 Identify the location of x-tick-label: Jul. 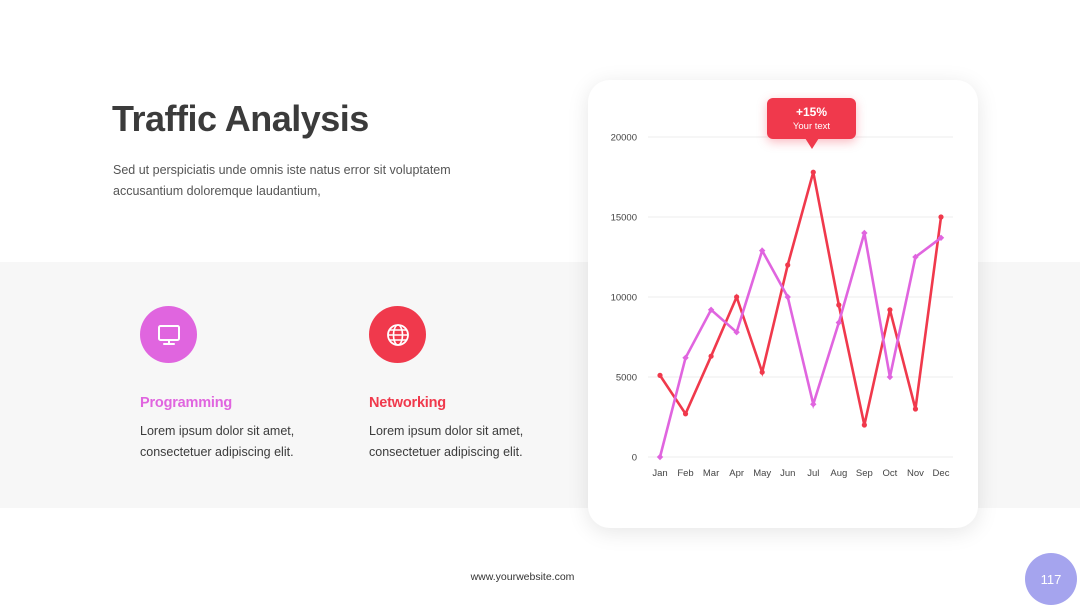
(813, 473).